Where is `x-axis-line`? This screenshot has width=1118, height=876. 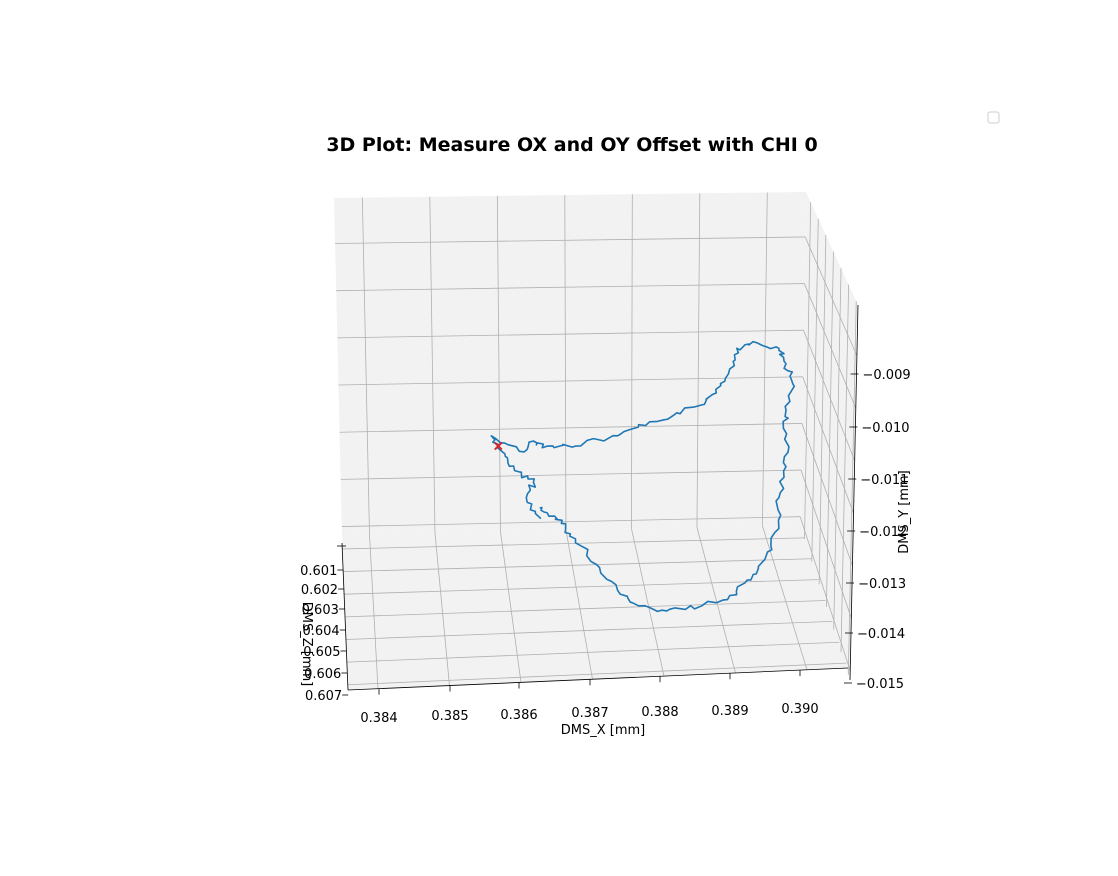
x-axis-line is located at coordinates (598, 679).